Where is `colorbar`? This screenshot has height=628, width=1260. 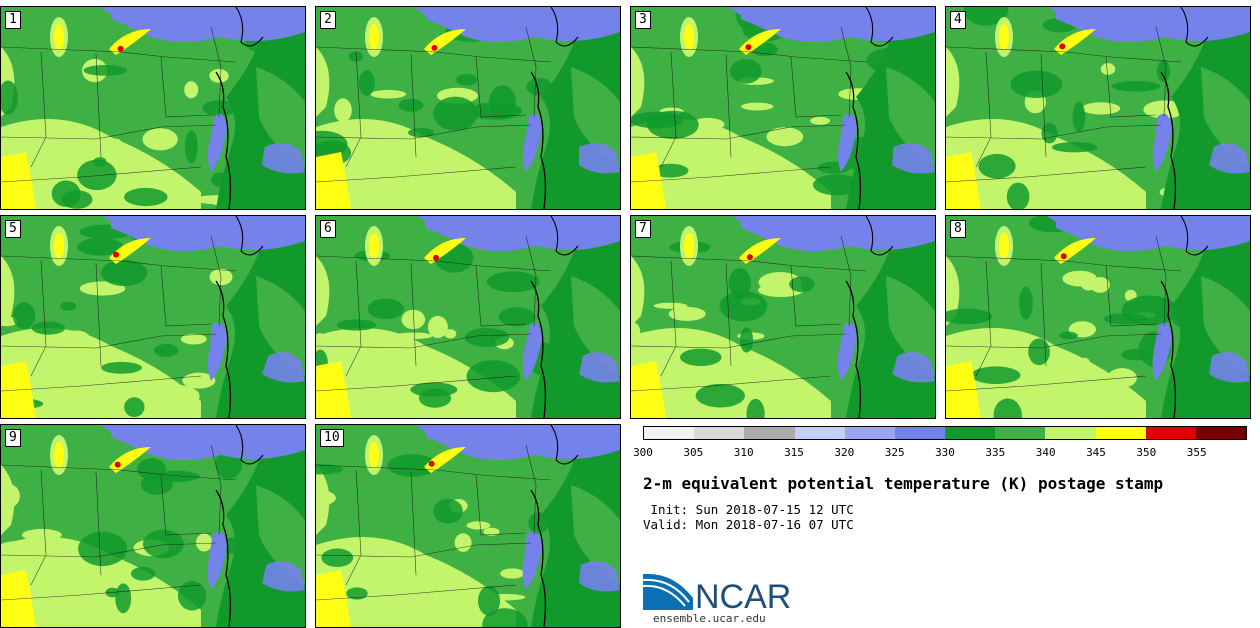 colorbar is located at coordinates (945, 433).